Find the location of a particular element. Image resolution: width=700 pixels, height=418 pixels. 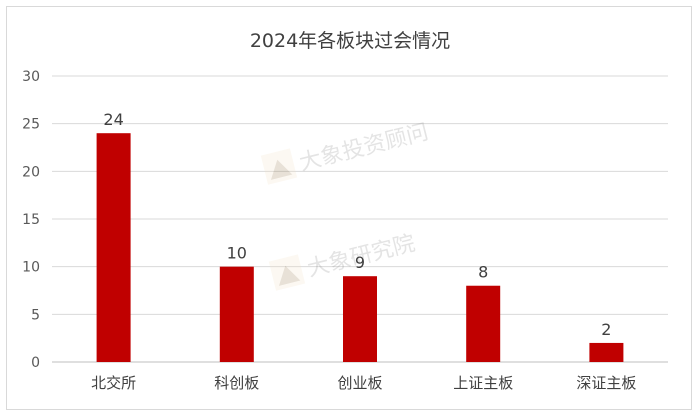

y-tick-label: 0 is located at coordinates (35, 363).